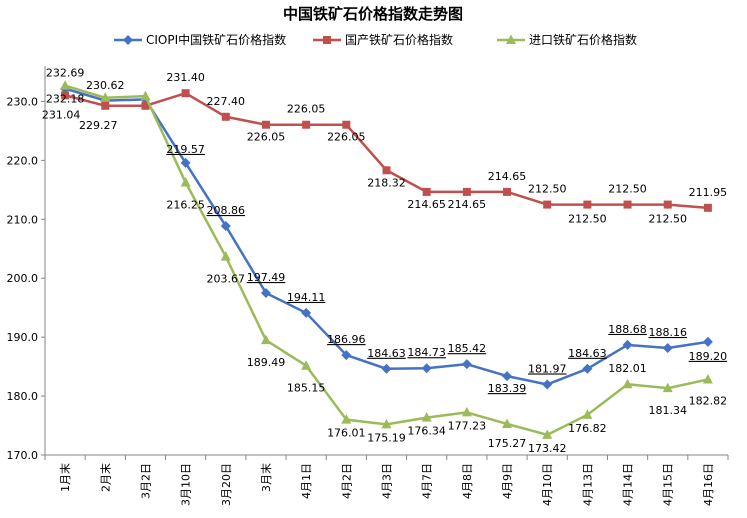  What do you see at coordinates (547, 484) in the screenshot?
I see `x-tick-label: 4月10日` at bounding box center [547, 484].